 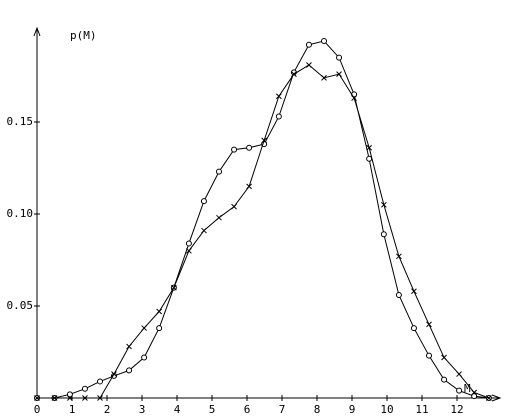 What do you see at coordinates (352, 409) in the screenshot?
I see `x-tick-label: 9` at bounding box center [352, 409].